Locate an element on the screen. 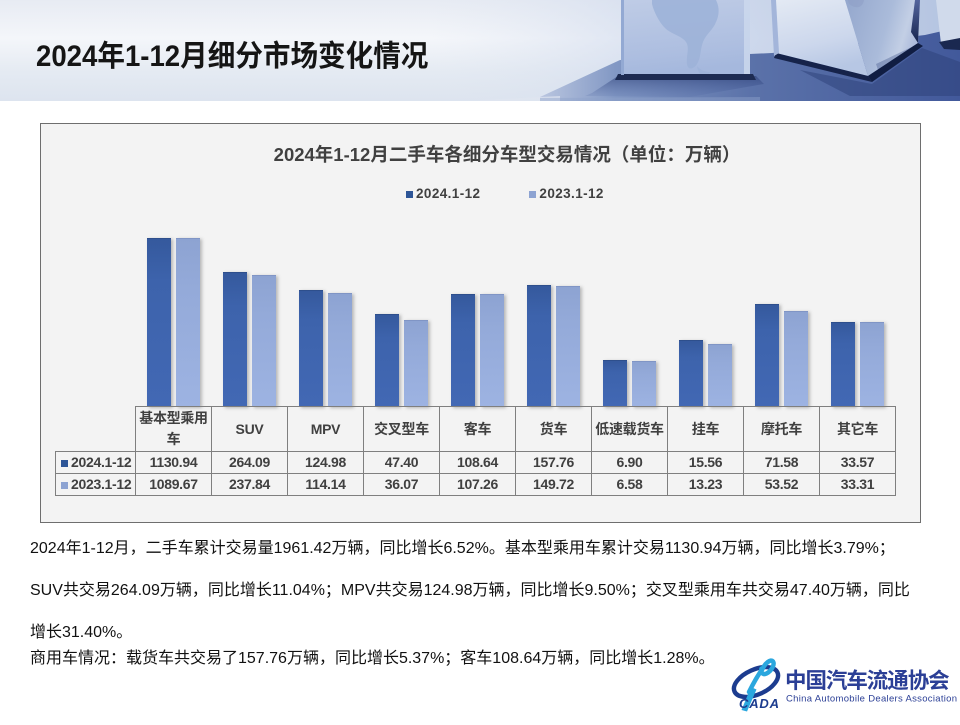  svg-text: CADA is located at coordinates (759, 703).